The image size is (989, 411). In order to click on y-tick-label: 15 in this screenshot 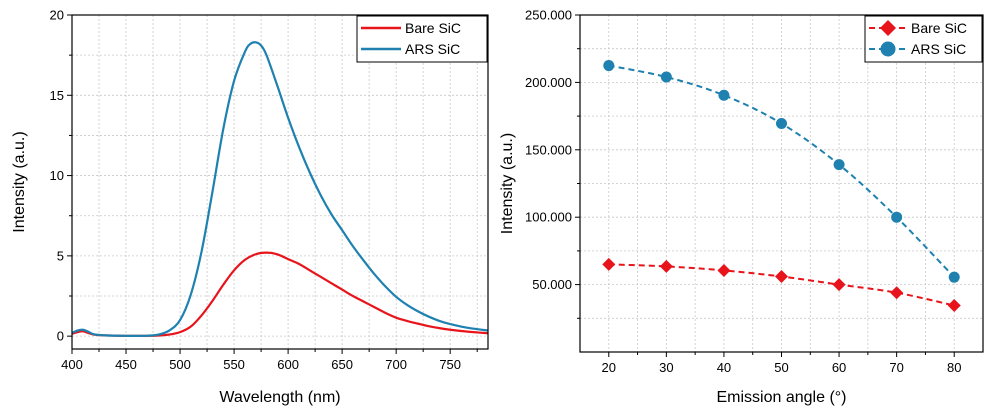, I will do `click(57, 95)`.